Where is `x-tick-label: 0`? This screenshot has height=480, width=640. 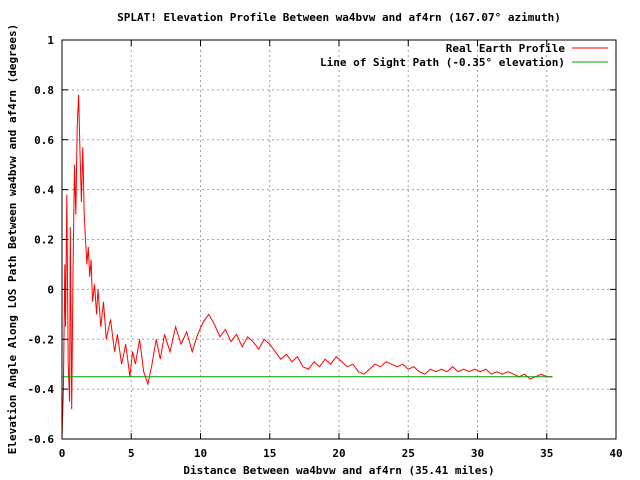
x-tick-label: 0 is located at coordinates (62, 453).